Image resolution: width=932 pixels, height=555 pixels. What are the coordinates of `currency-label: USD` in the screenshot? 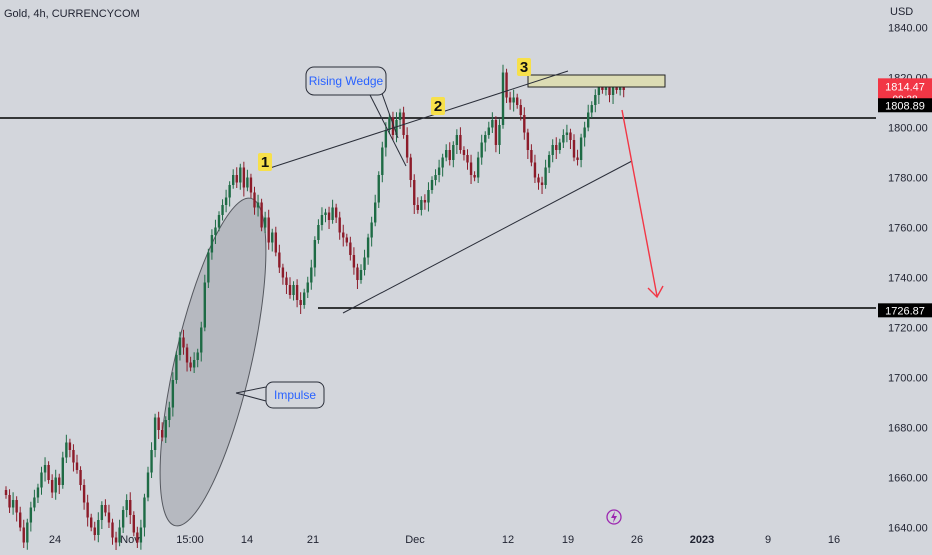 It's located at (901, 12).